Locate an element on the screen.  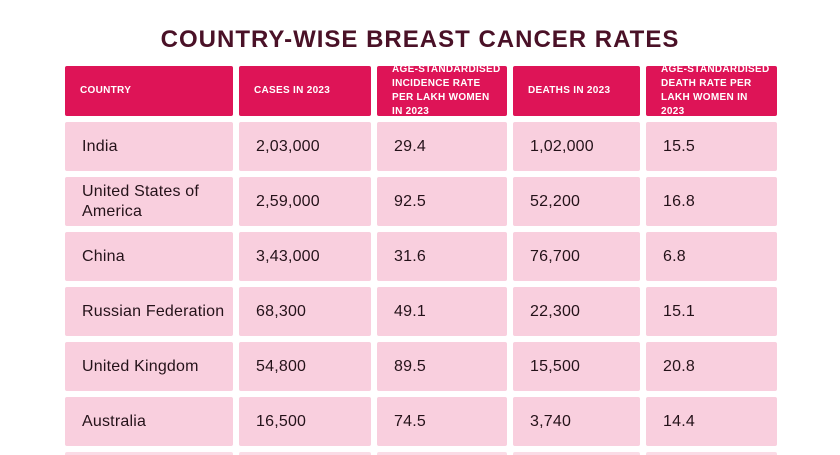
deaths-value: 15,500 is located at coordinates (555, 366).